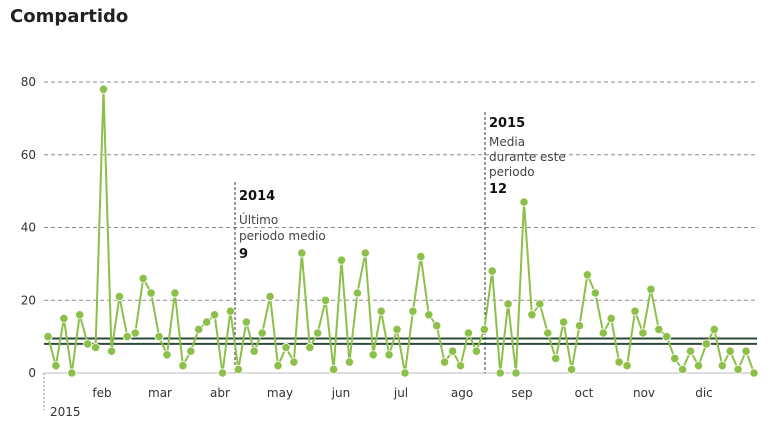  Describe the element at coordinates (220, 393) in the screenshot. I see `x-tick-label: abr` at that location.